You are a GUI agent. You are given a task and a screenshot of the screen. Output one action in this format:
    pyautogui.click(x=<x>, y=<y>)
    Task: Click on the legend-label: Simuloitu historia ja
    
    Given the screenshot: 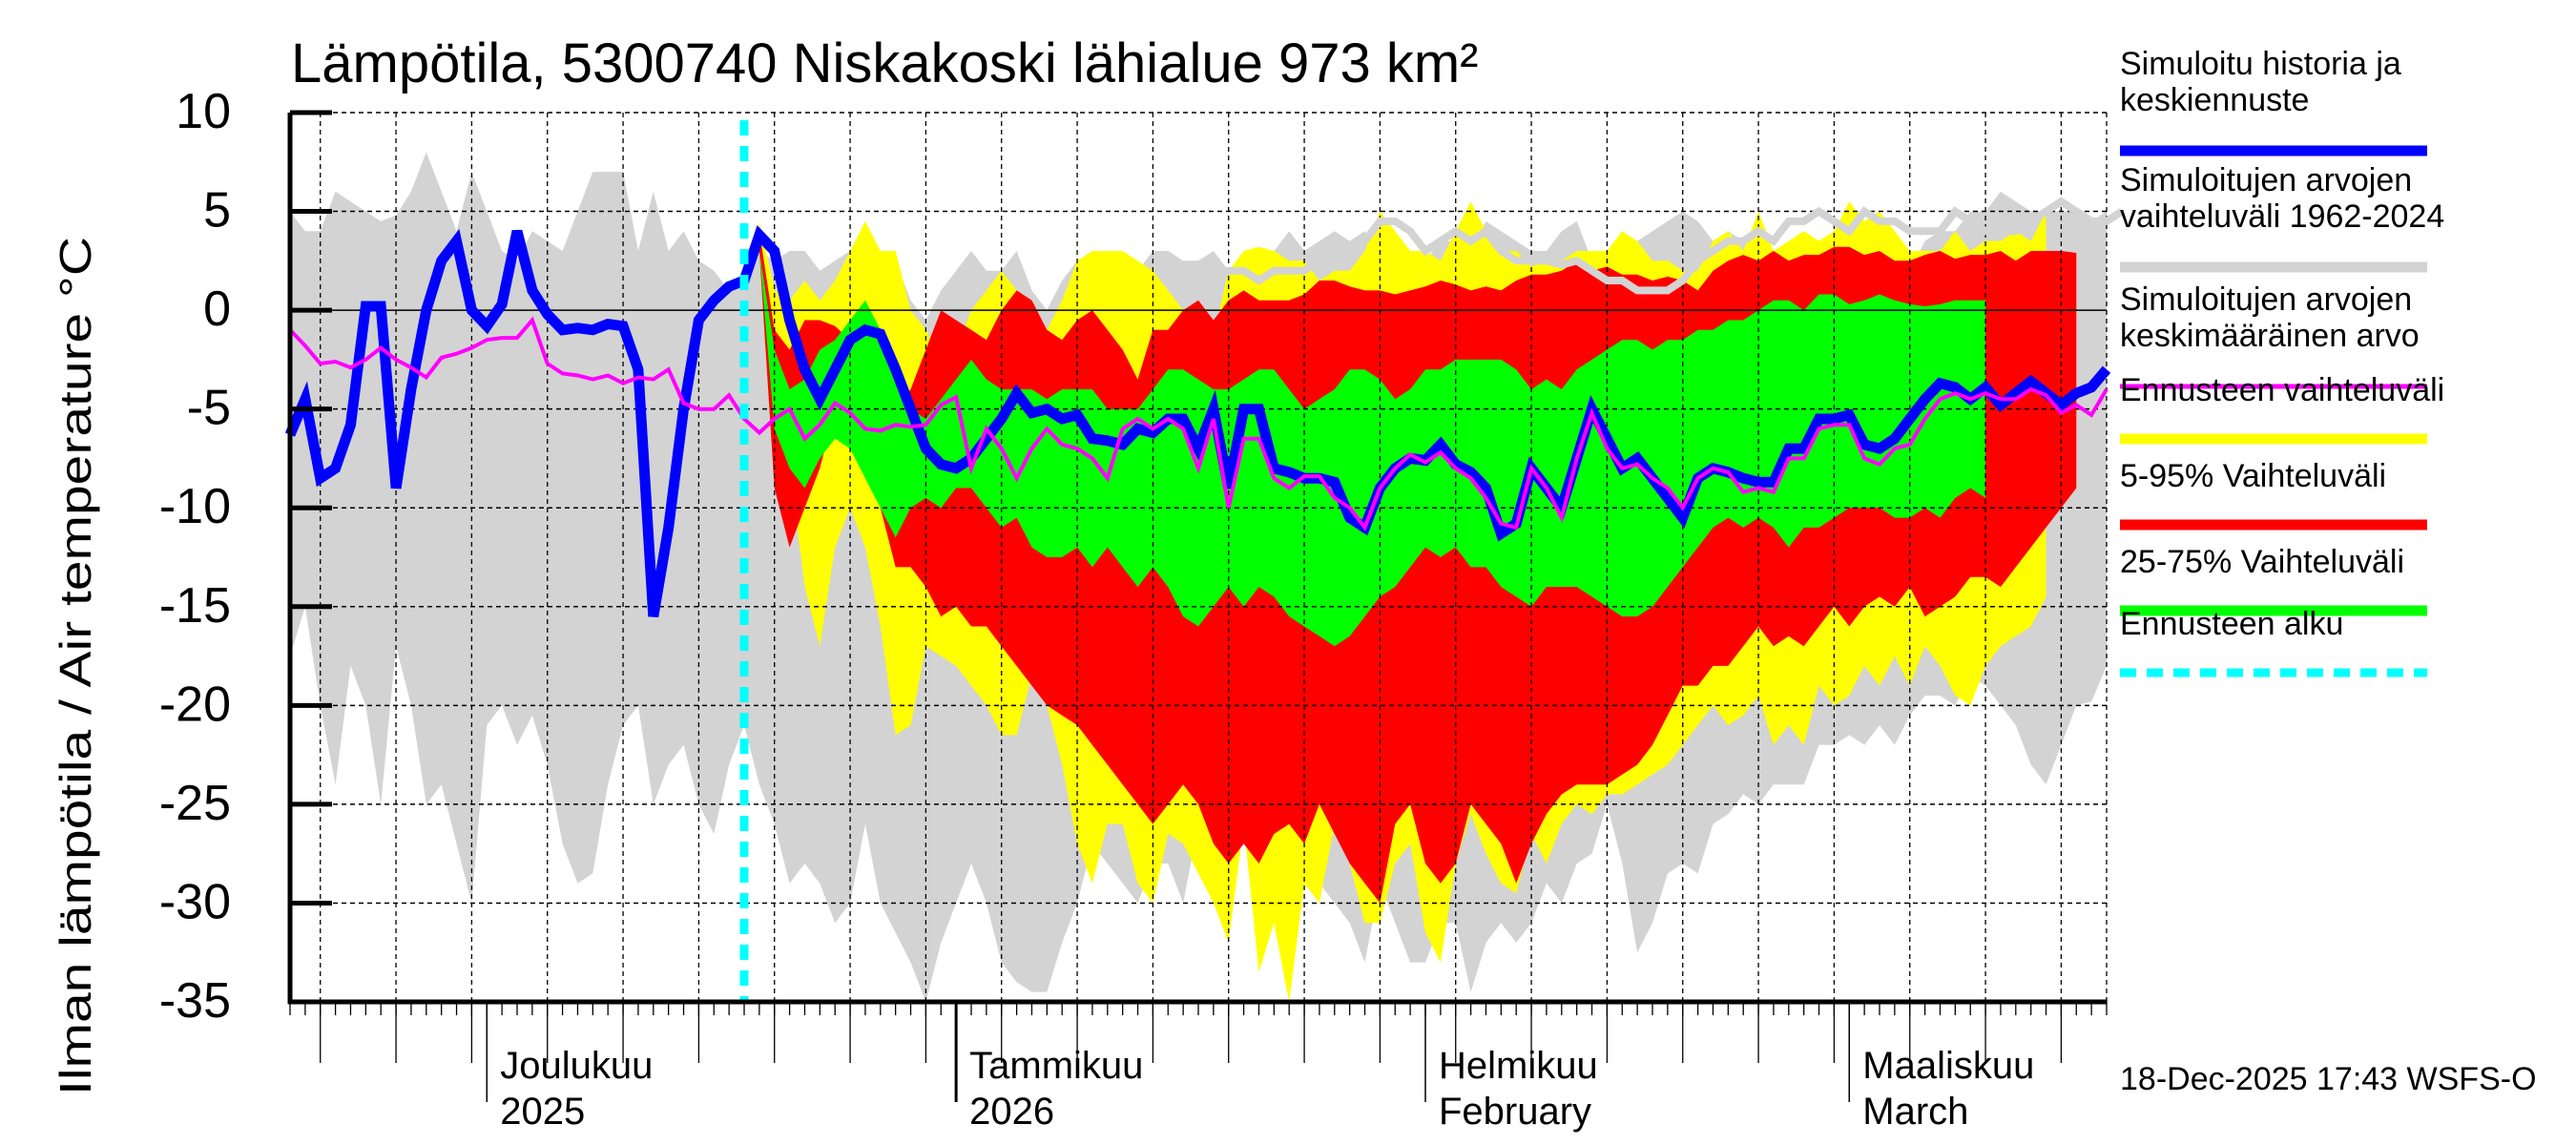 What is the action you would take?
    pyautogui.click(x=2260, y=64)
    